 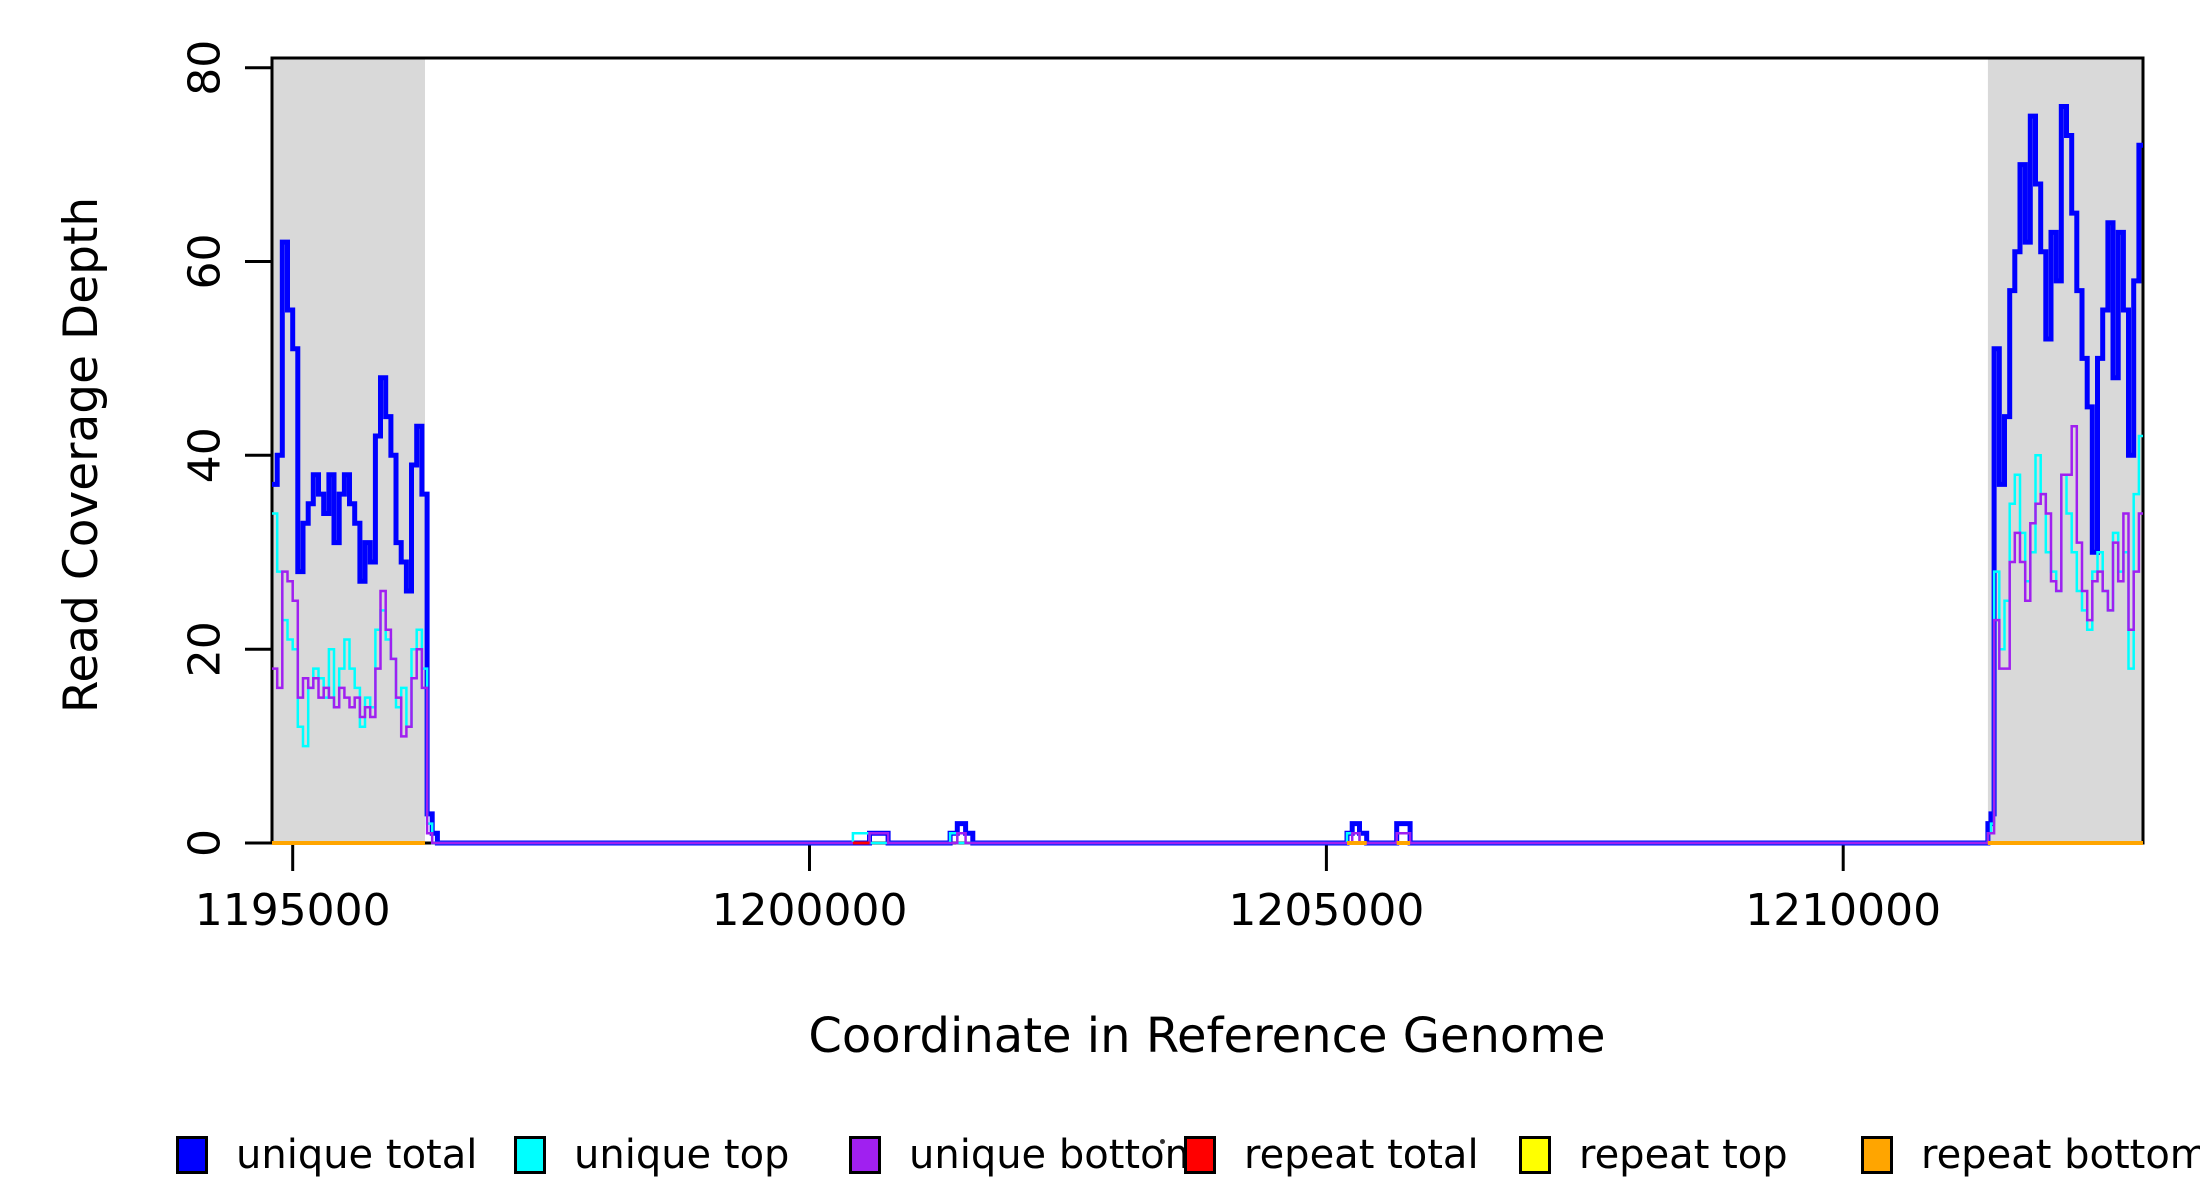 What do you see at coordinates (810, 910) in the screenshot?
I see `x-tick-label: 1200000` at bounding box center [810, 910].